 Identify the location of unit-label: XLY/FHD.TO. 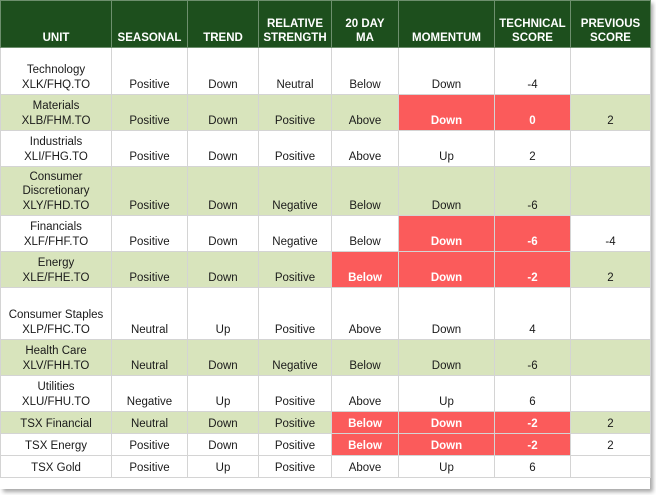
(56, 205).